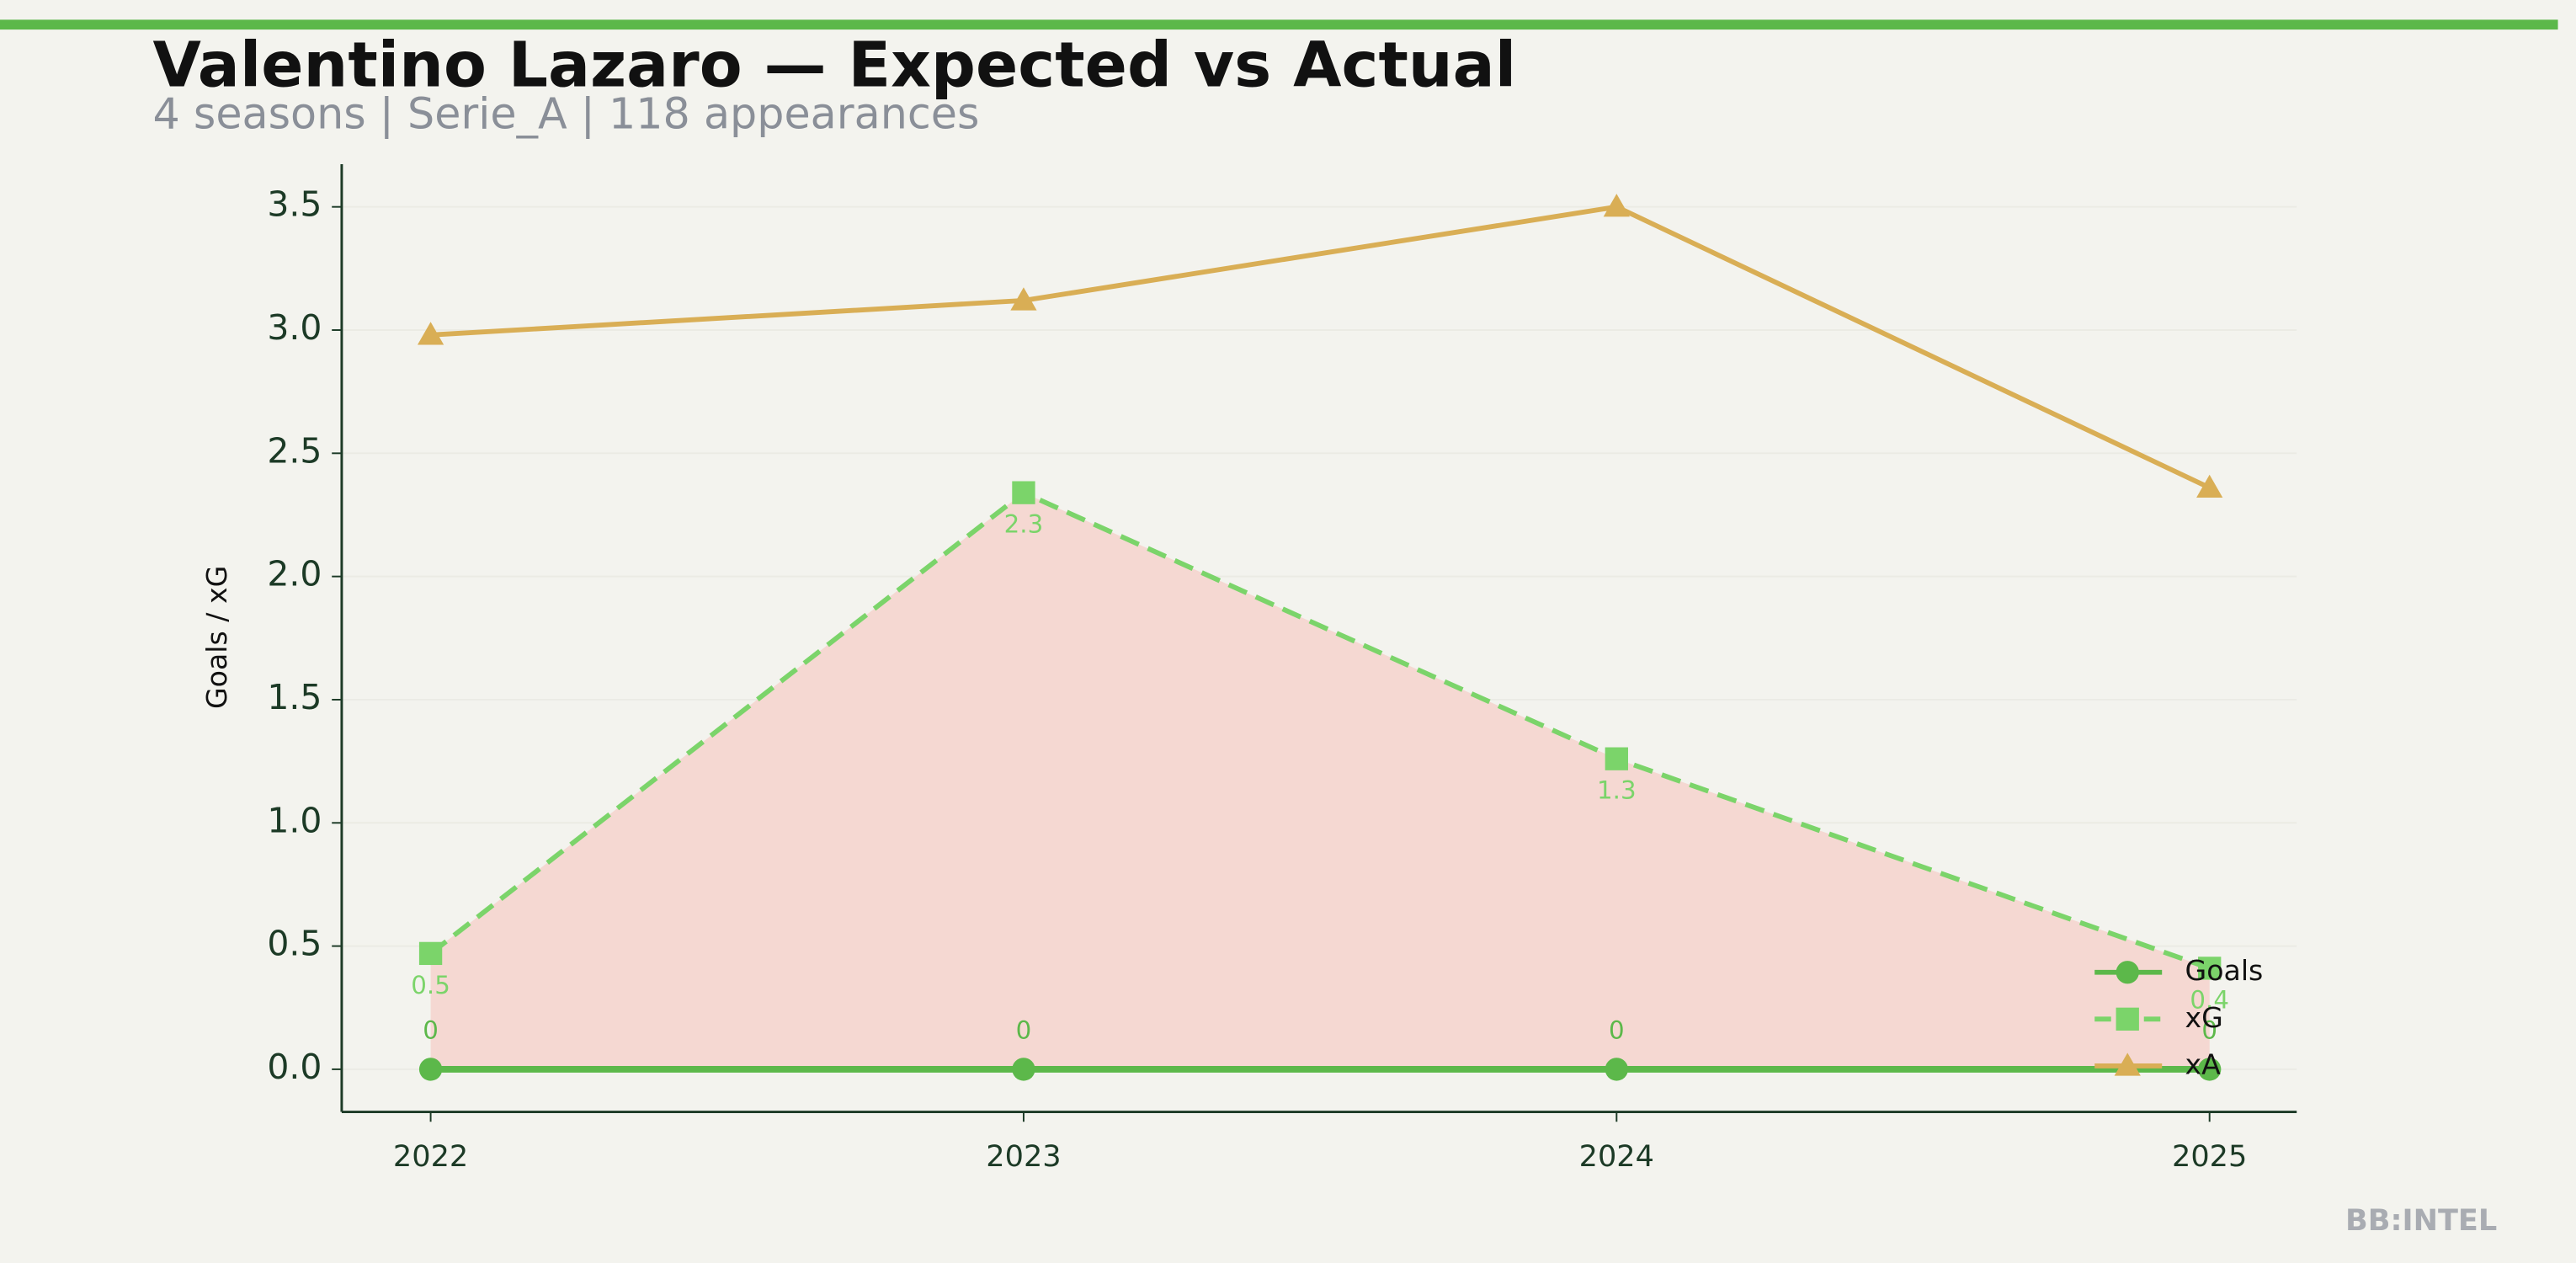  I want to click on legend-label: xG, so click(2204, 1017).